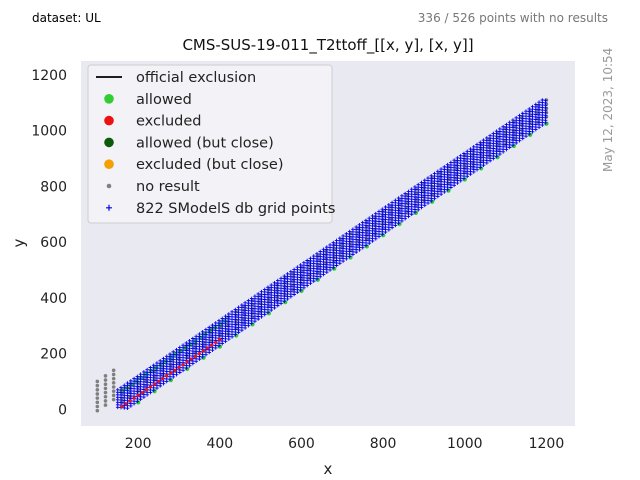  What do you see at coordinates (164, 100) in the screenshot?
I see `legend-label: allowed` at bounding box center [164, 100].